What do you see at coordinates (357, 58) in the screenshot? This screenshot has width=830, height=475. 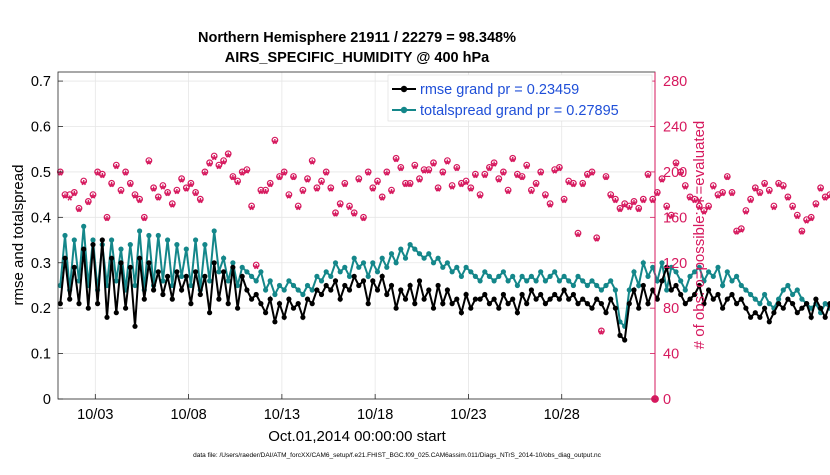 I see `chart-subtitle: AIRS_SPECIFIC_HUMIDITY @ 400 hPa` at bounding box center [357, 58].